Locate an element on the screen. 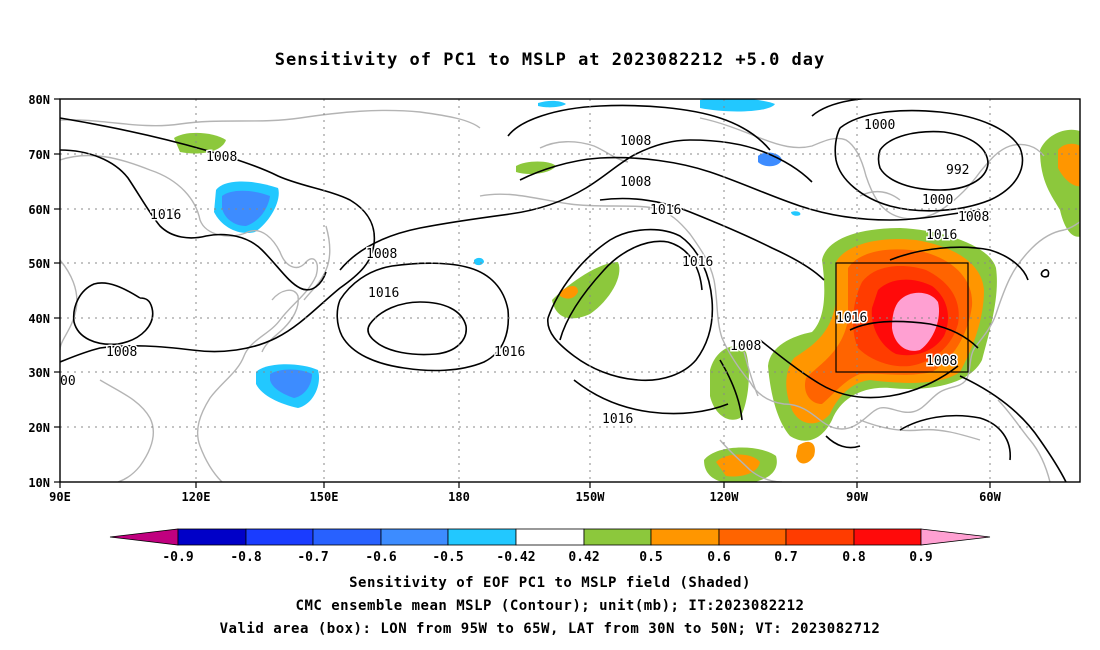  lat-label: 10N is located at coordinates (39, 483).